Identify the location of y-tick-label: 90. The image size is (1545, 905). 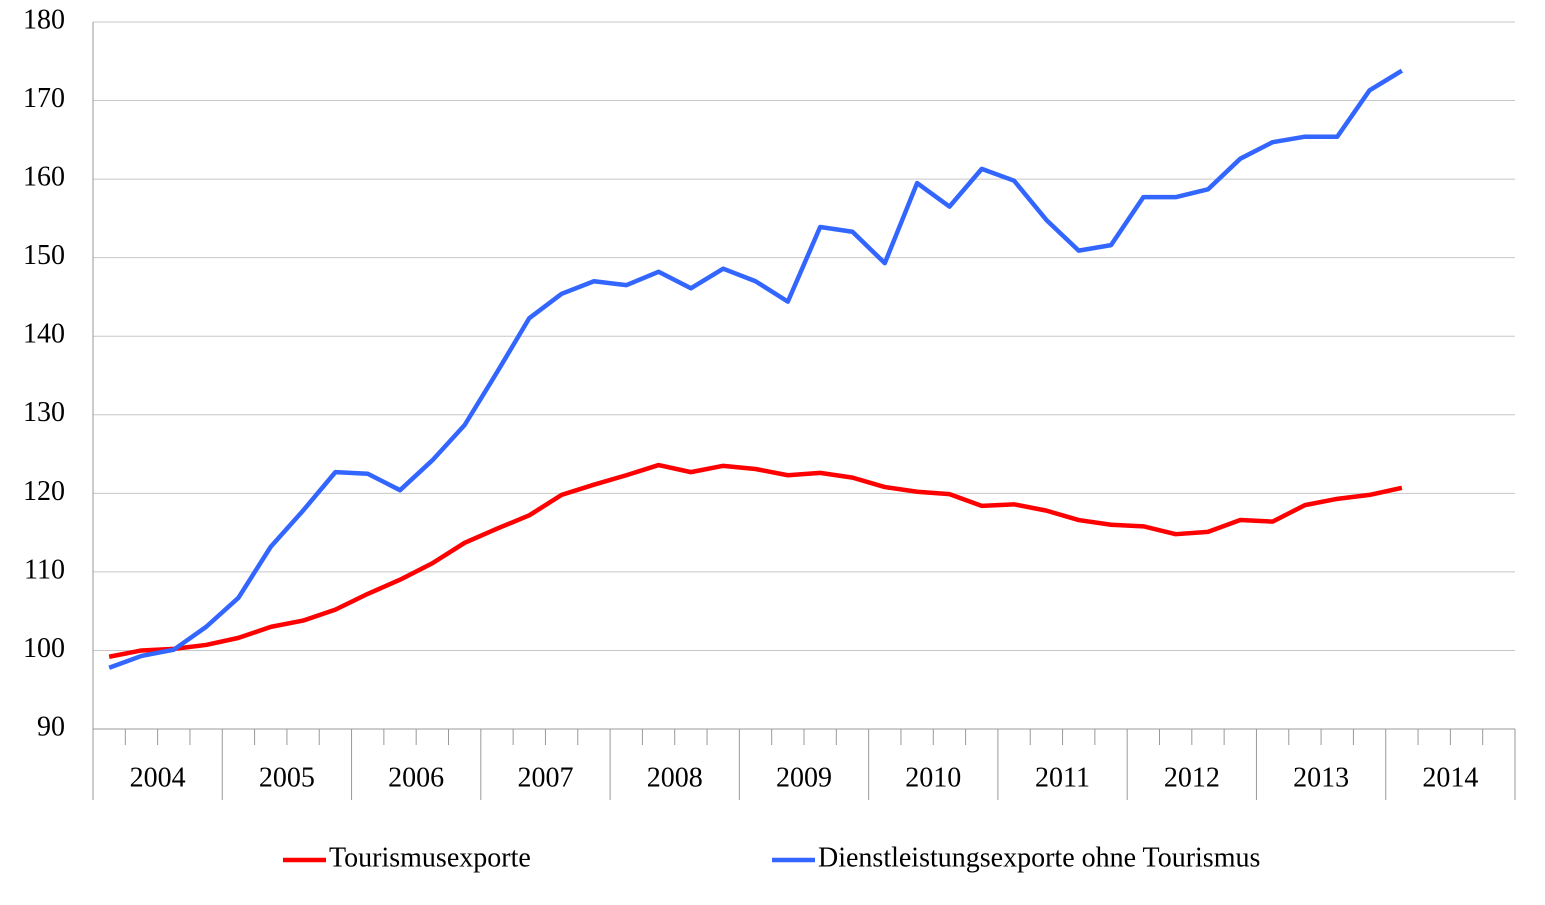
(51, 726).